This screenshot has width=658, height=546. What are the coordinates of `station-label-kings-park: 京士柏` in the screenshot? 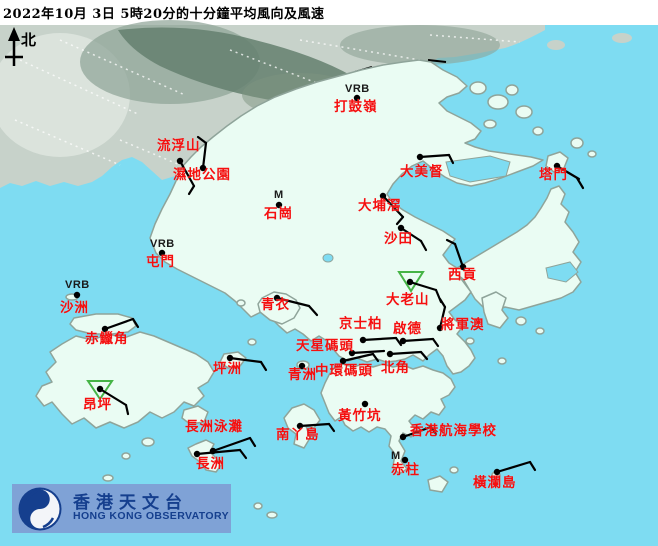 It's located at (361, 324).